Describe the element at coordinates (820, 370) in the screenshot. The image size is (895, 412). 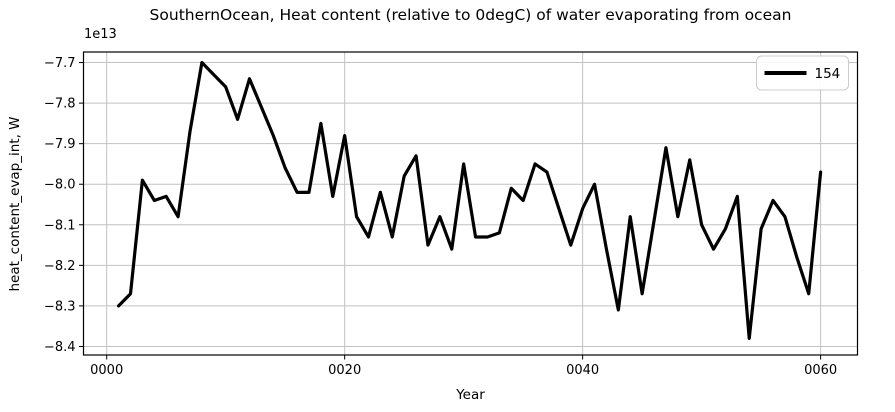
I see `x-tick-label: 0060` at that location.